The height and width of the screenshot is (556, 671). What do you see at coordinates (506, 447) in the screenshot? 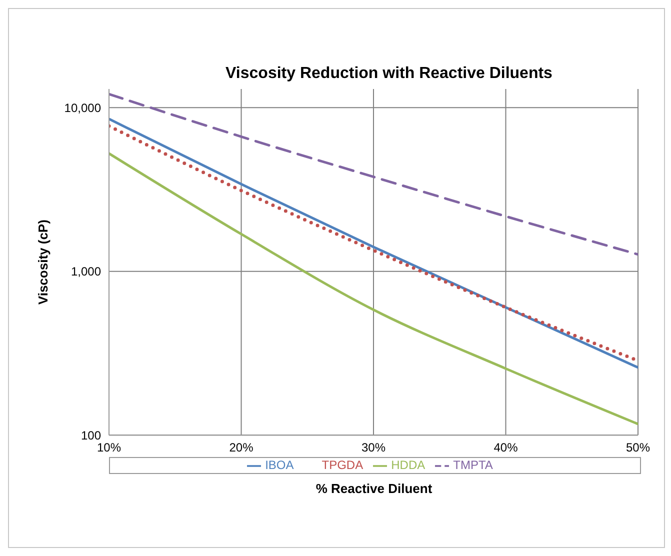
I see `x-tick-label: 40%` at bounding box center [506, 447].